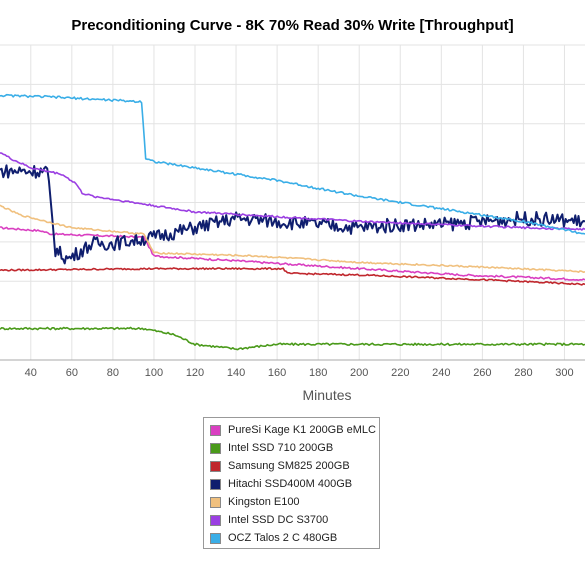 The height and width of the screenshot is (568, 585). I want to click on legend-label: Hitachi SSD400M 400GB, so click(290, 484).